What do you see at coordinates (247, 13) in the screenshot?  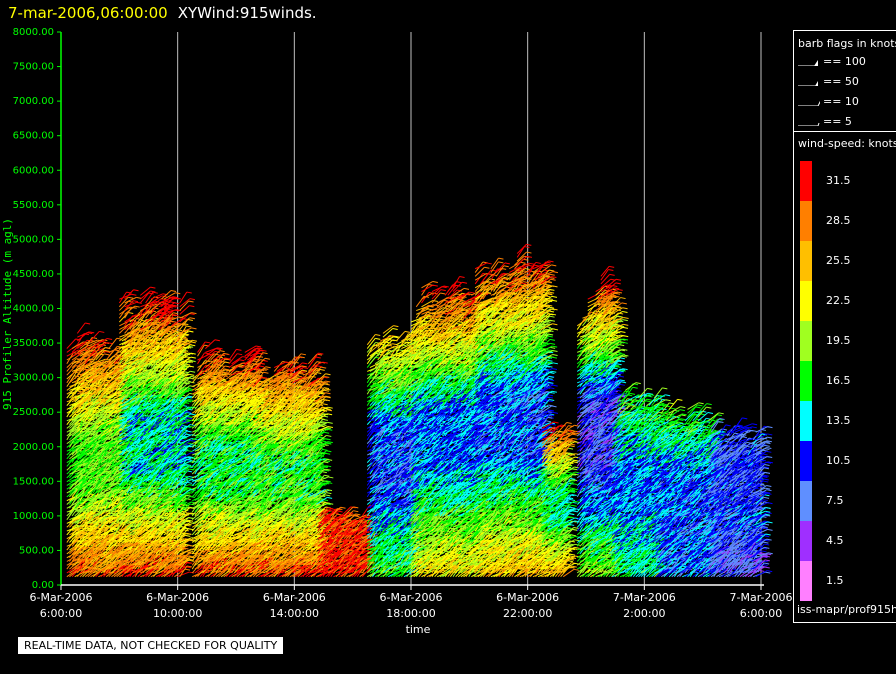 I see `title-product: XYWind:915winds.` at bounding box center [247, 13].